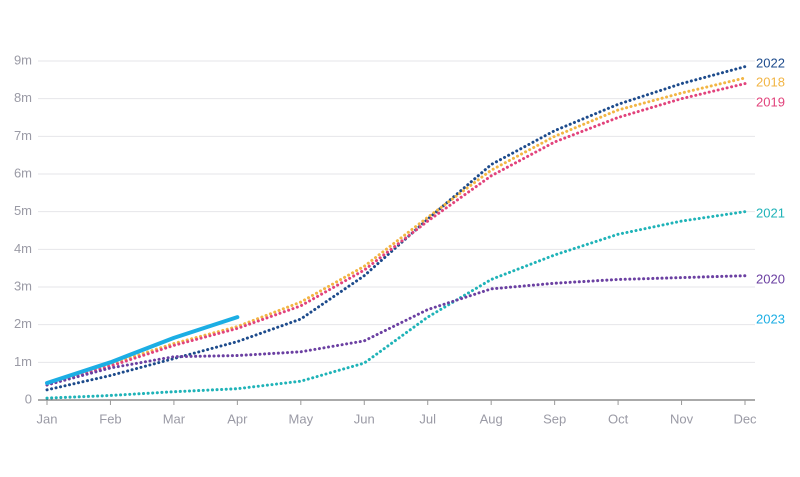  What do you see at coordinates (47, 418) in the screenshot?
I see `x-tick-label: Jan` at bounding box center [47, 418].